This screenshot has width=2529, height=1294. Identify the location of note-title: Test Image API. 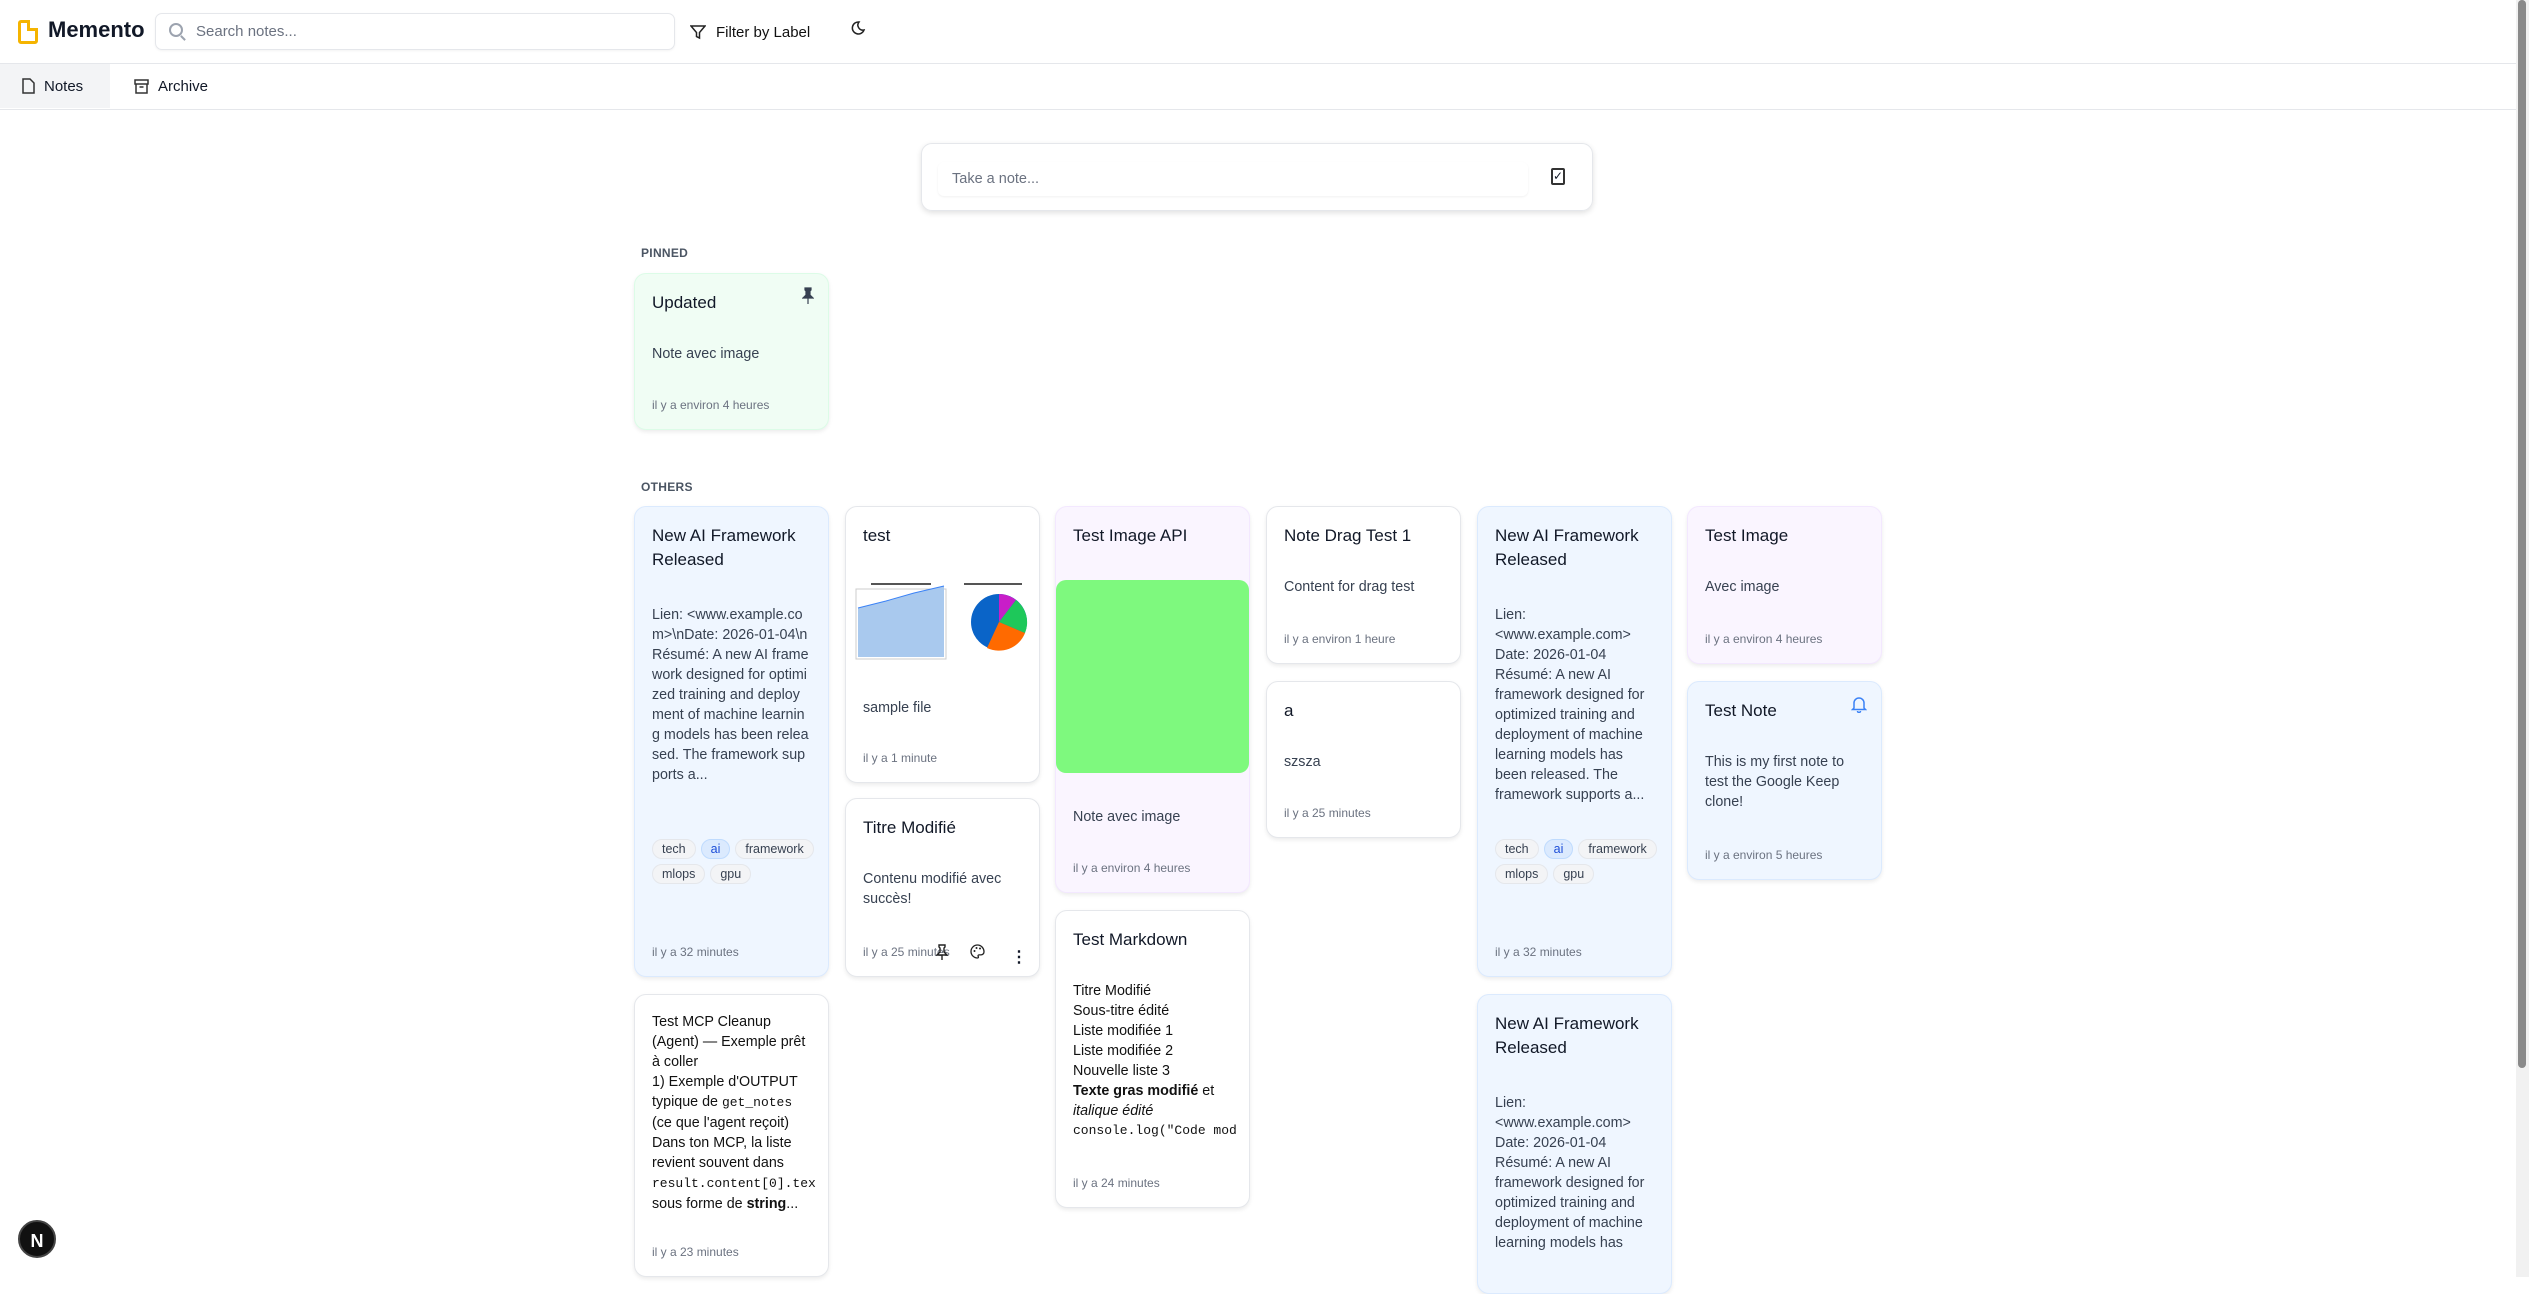
(1130, 535).